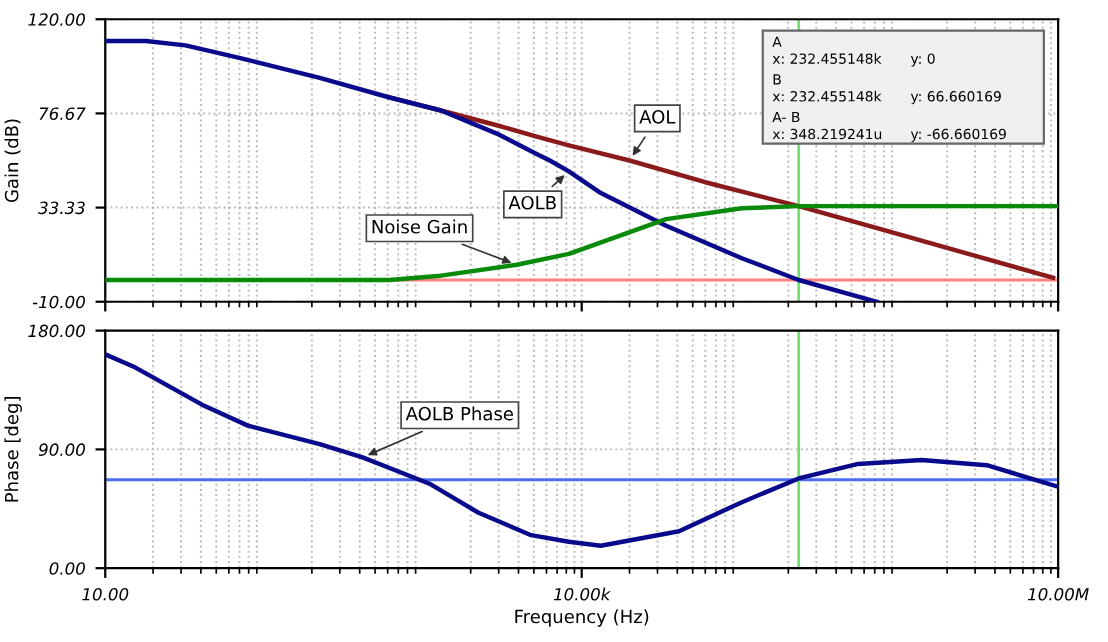 This screenshot has width=1108, height=642. What do you see at coordinates (13, 449) in the screenshot?
I see `y-axis-title: Phase [deg]` at bounding box center [13, 449].